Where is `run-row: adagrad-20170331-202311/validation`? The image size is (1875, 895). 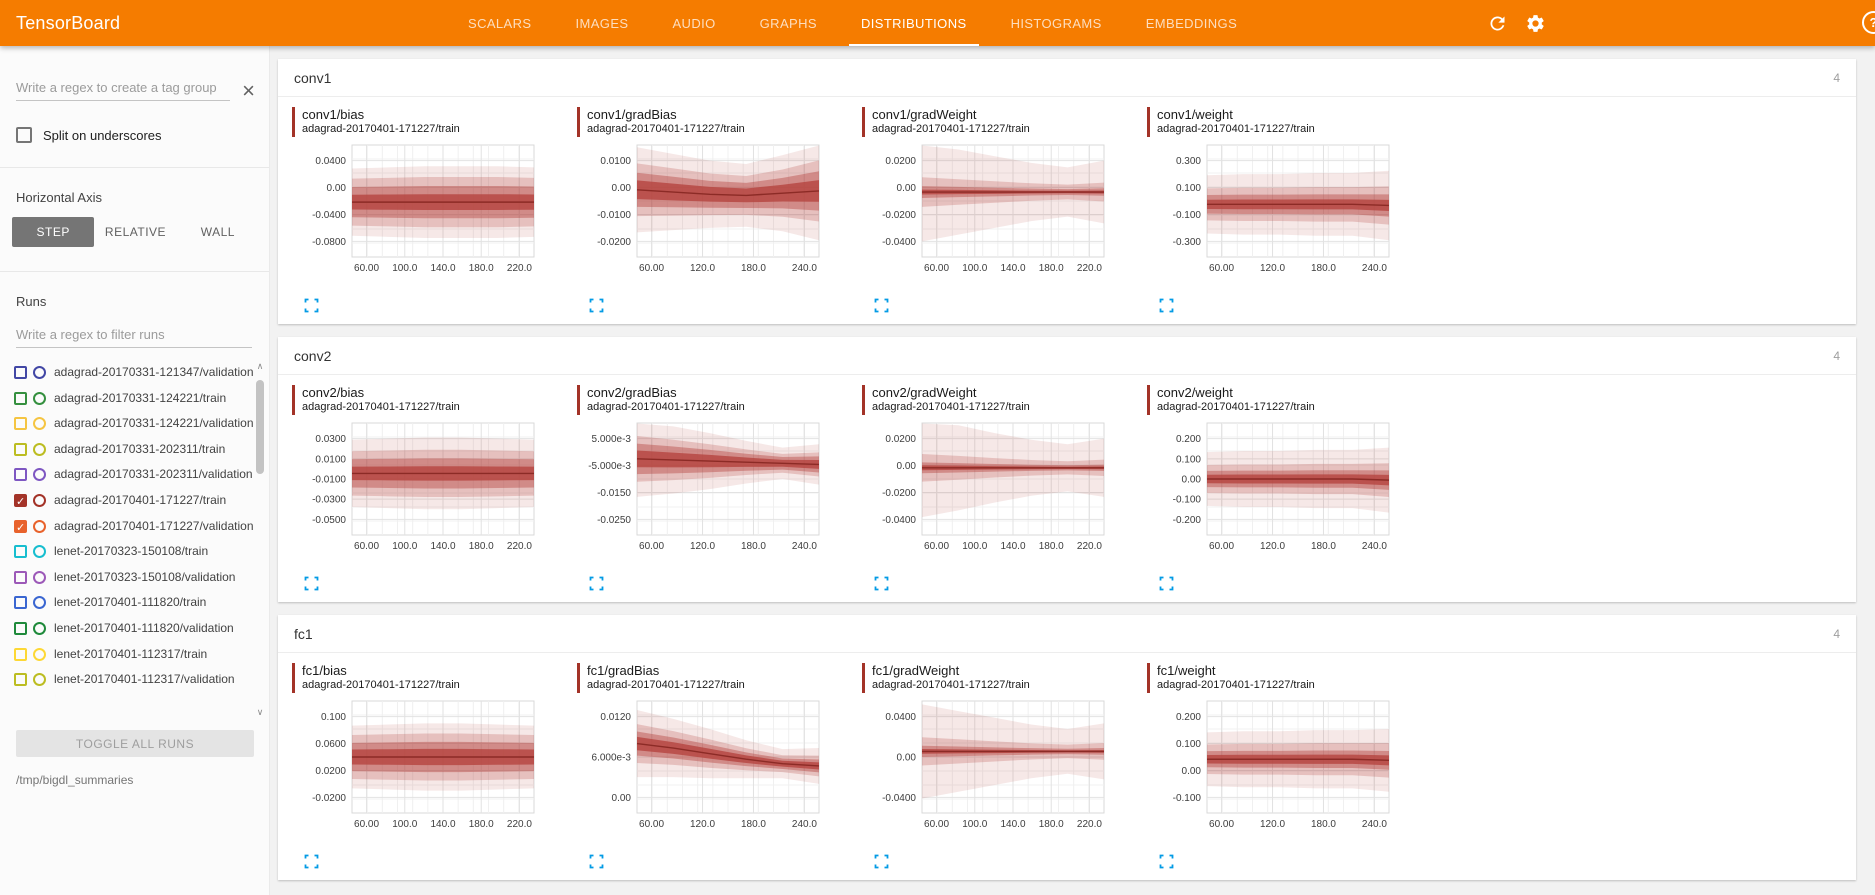
run-row: adagrad-20170331-202311/validation is located at coordinates (141, 475).